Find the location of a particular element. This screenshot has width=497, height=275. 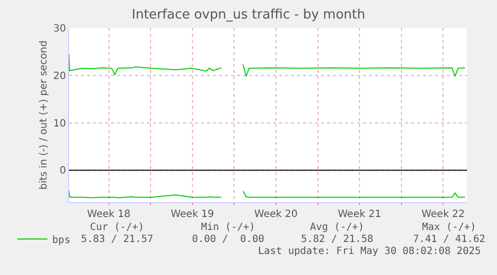

legend-label: bps is located at coordinates (61, 240).